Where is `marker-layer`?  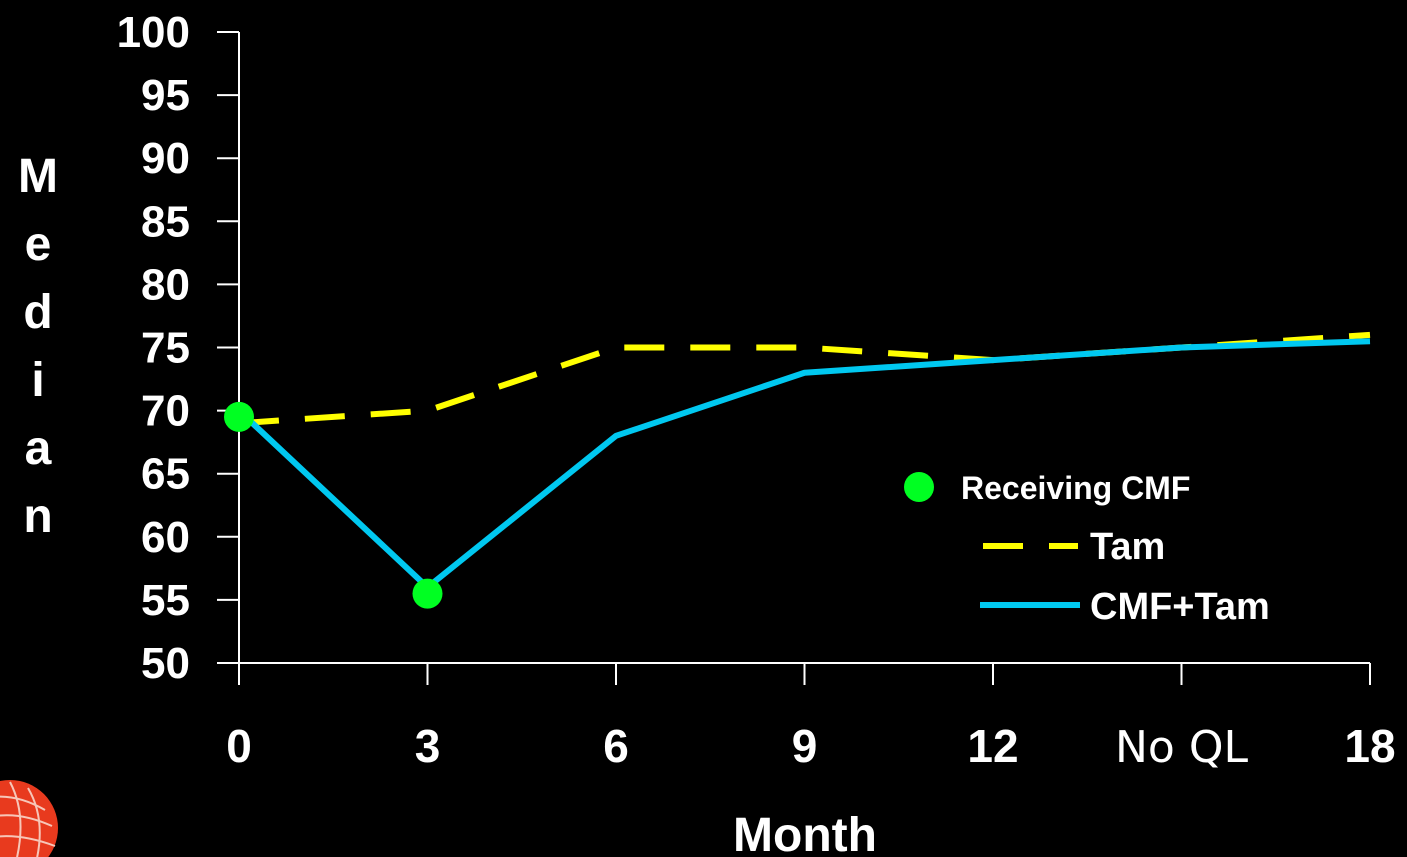
marker-layer is located at coordinates (333, 505).